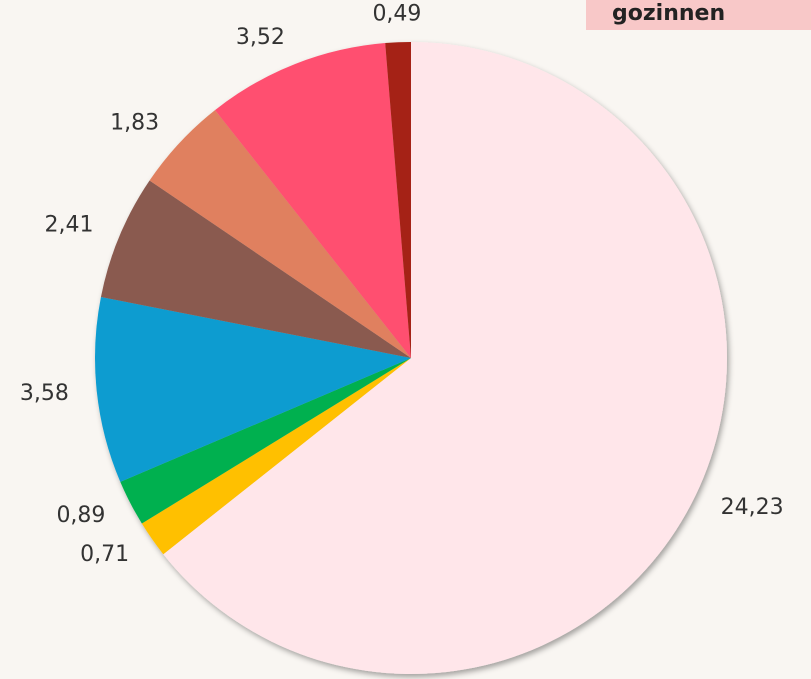  Describe the element at coordinates (134, 123) in the screenshot. I see `slice-label: 1,83` at that location.